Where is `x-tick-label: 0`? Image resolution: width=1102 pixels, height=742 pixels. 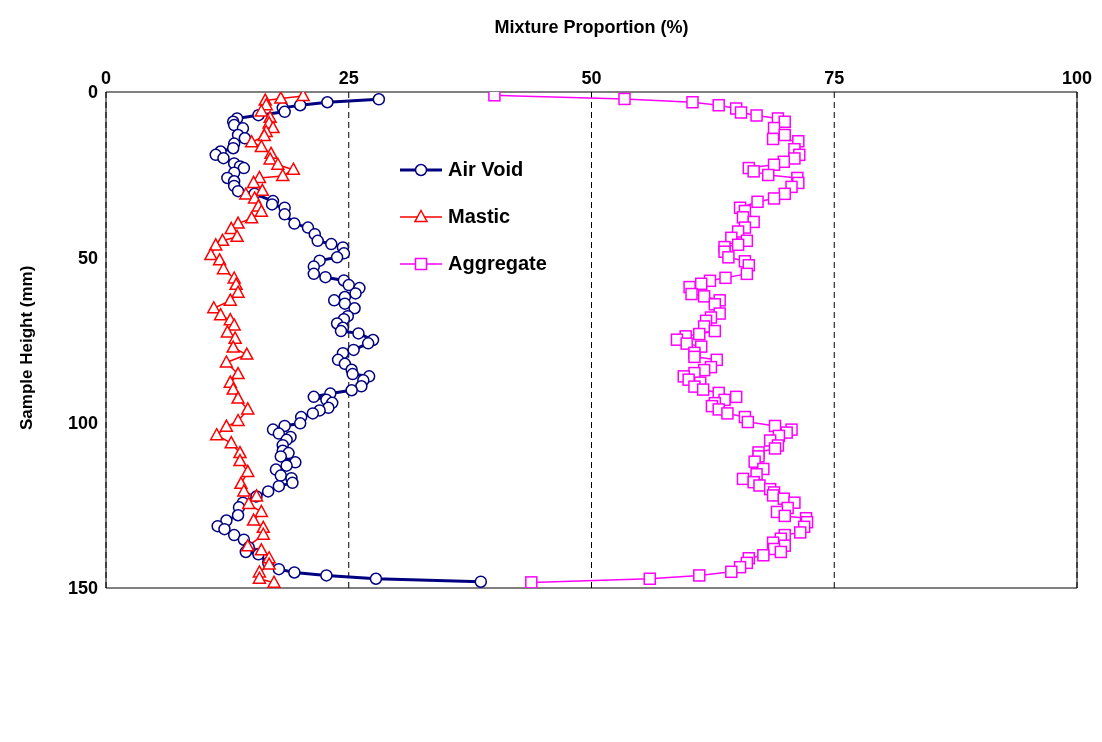 x-tick-label: 0 is located at coordinates (106, 78).